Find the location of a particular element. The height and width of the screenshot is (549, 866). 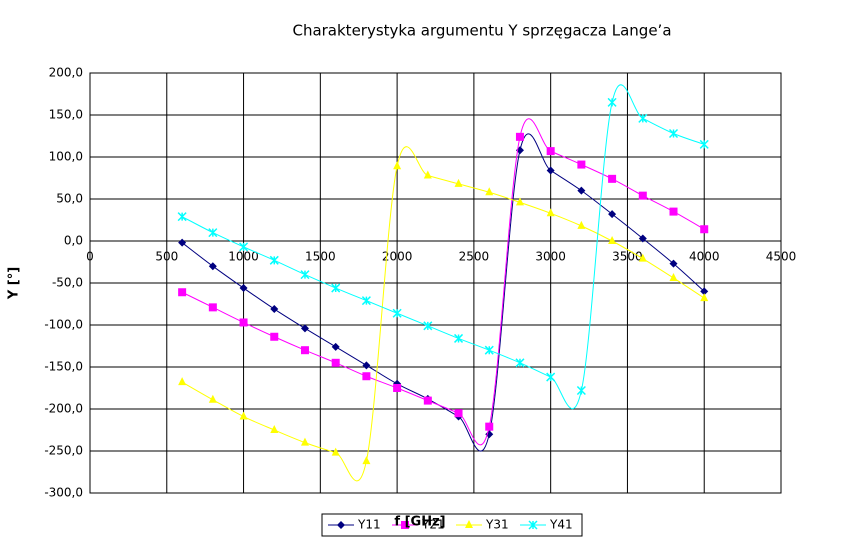

y-tick-label: -50,0 is located at coordinates (67, 283).